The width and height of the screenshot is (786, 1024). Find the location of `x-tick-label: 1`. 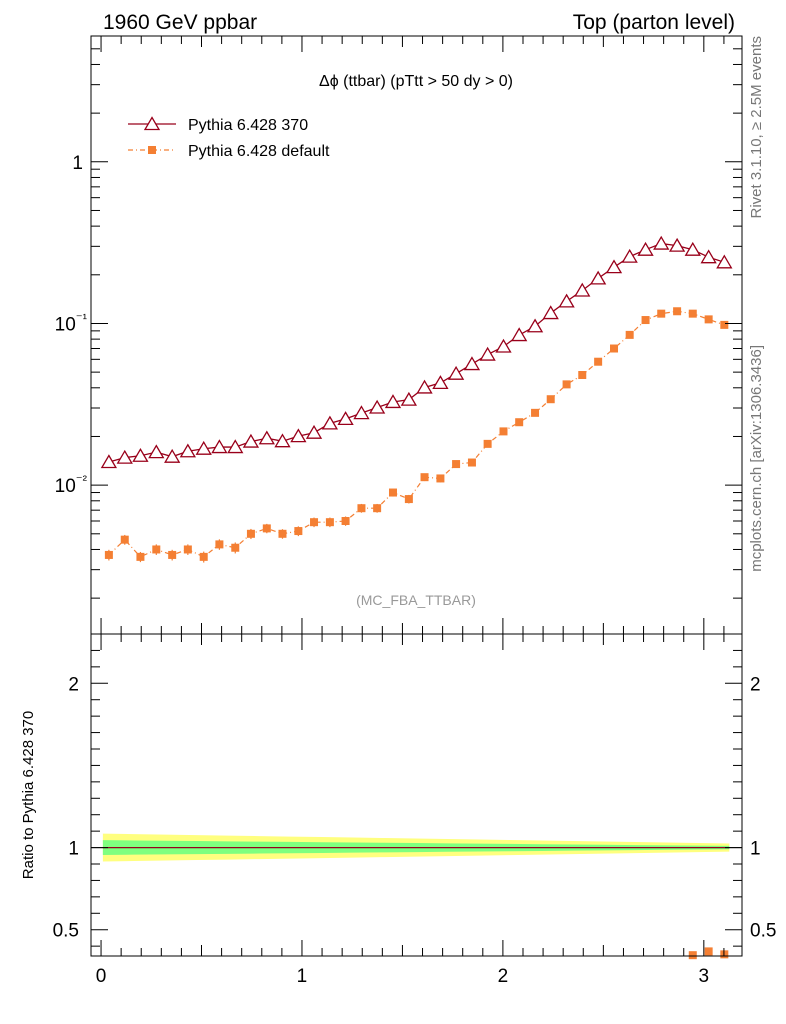

x-tick-label: 1 is located at coordinates (302, 976).